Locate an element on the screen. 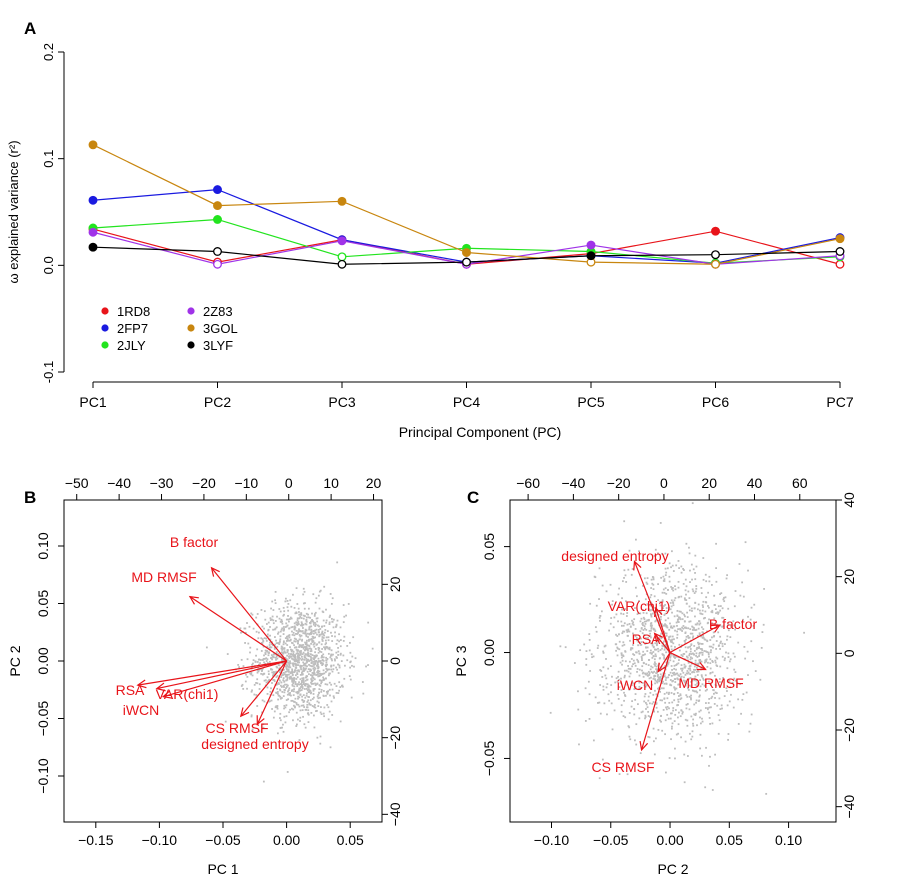  legend-marker is located at coordinates (191, 345).